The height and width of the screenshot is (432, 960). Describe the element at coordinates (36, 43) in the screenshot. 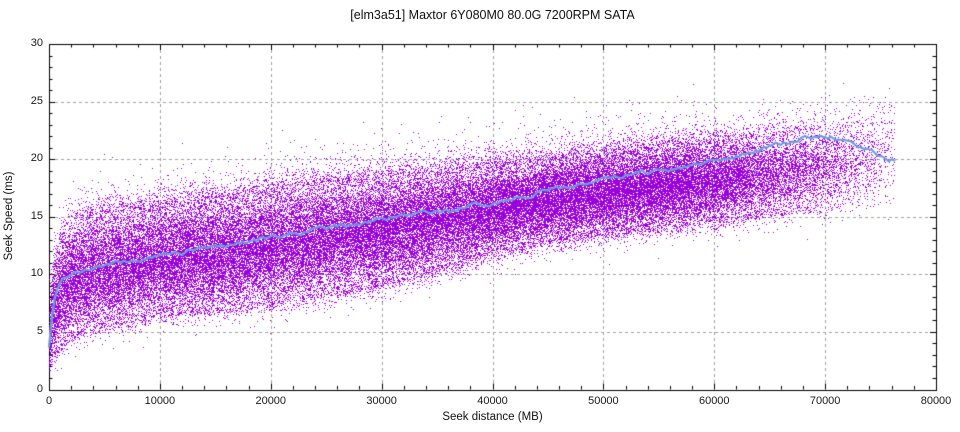

I see `y-tick-label: 30` at that location.